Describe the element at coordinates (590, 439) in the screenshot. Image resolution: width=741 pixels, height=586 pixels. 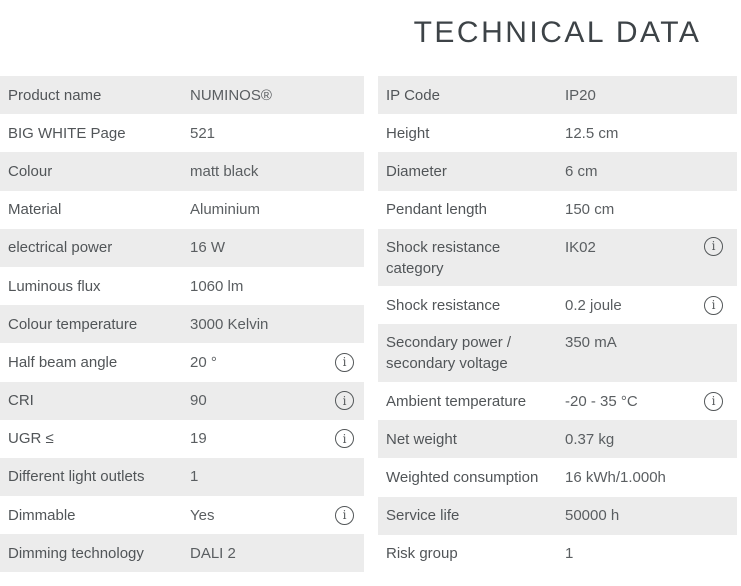
I see `row-value: 0.37 kg` at that location.